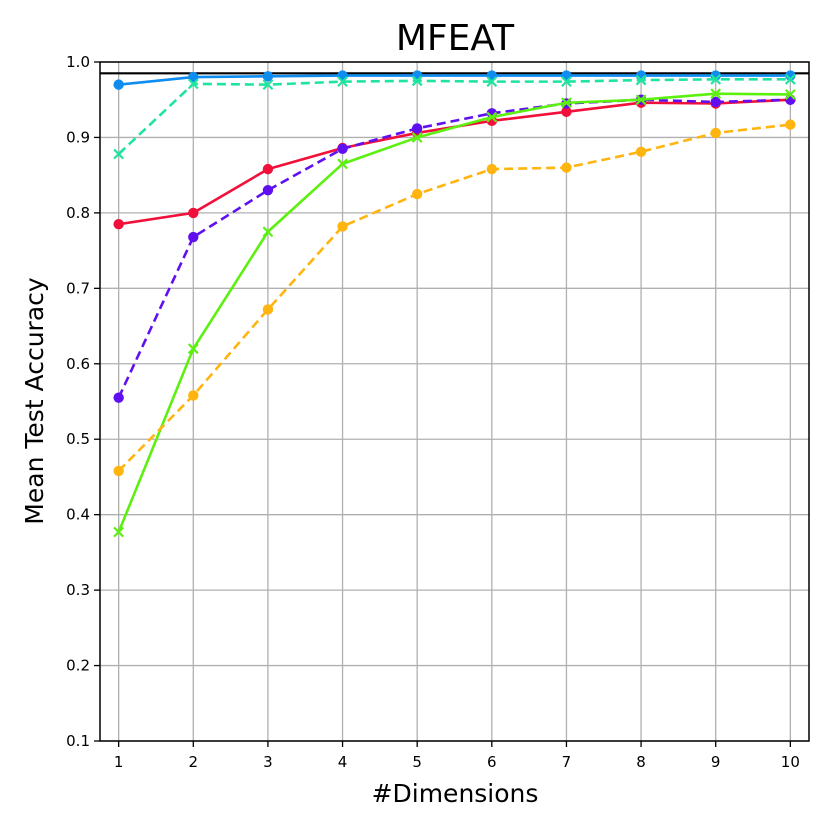 The height and width of the screenshot is (830, 830). What do you see at coordinates (716, 762) in the screenshot?
I see `x-tick-label: 9` at bounding box center [716, 762].